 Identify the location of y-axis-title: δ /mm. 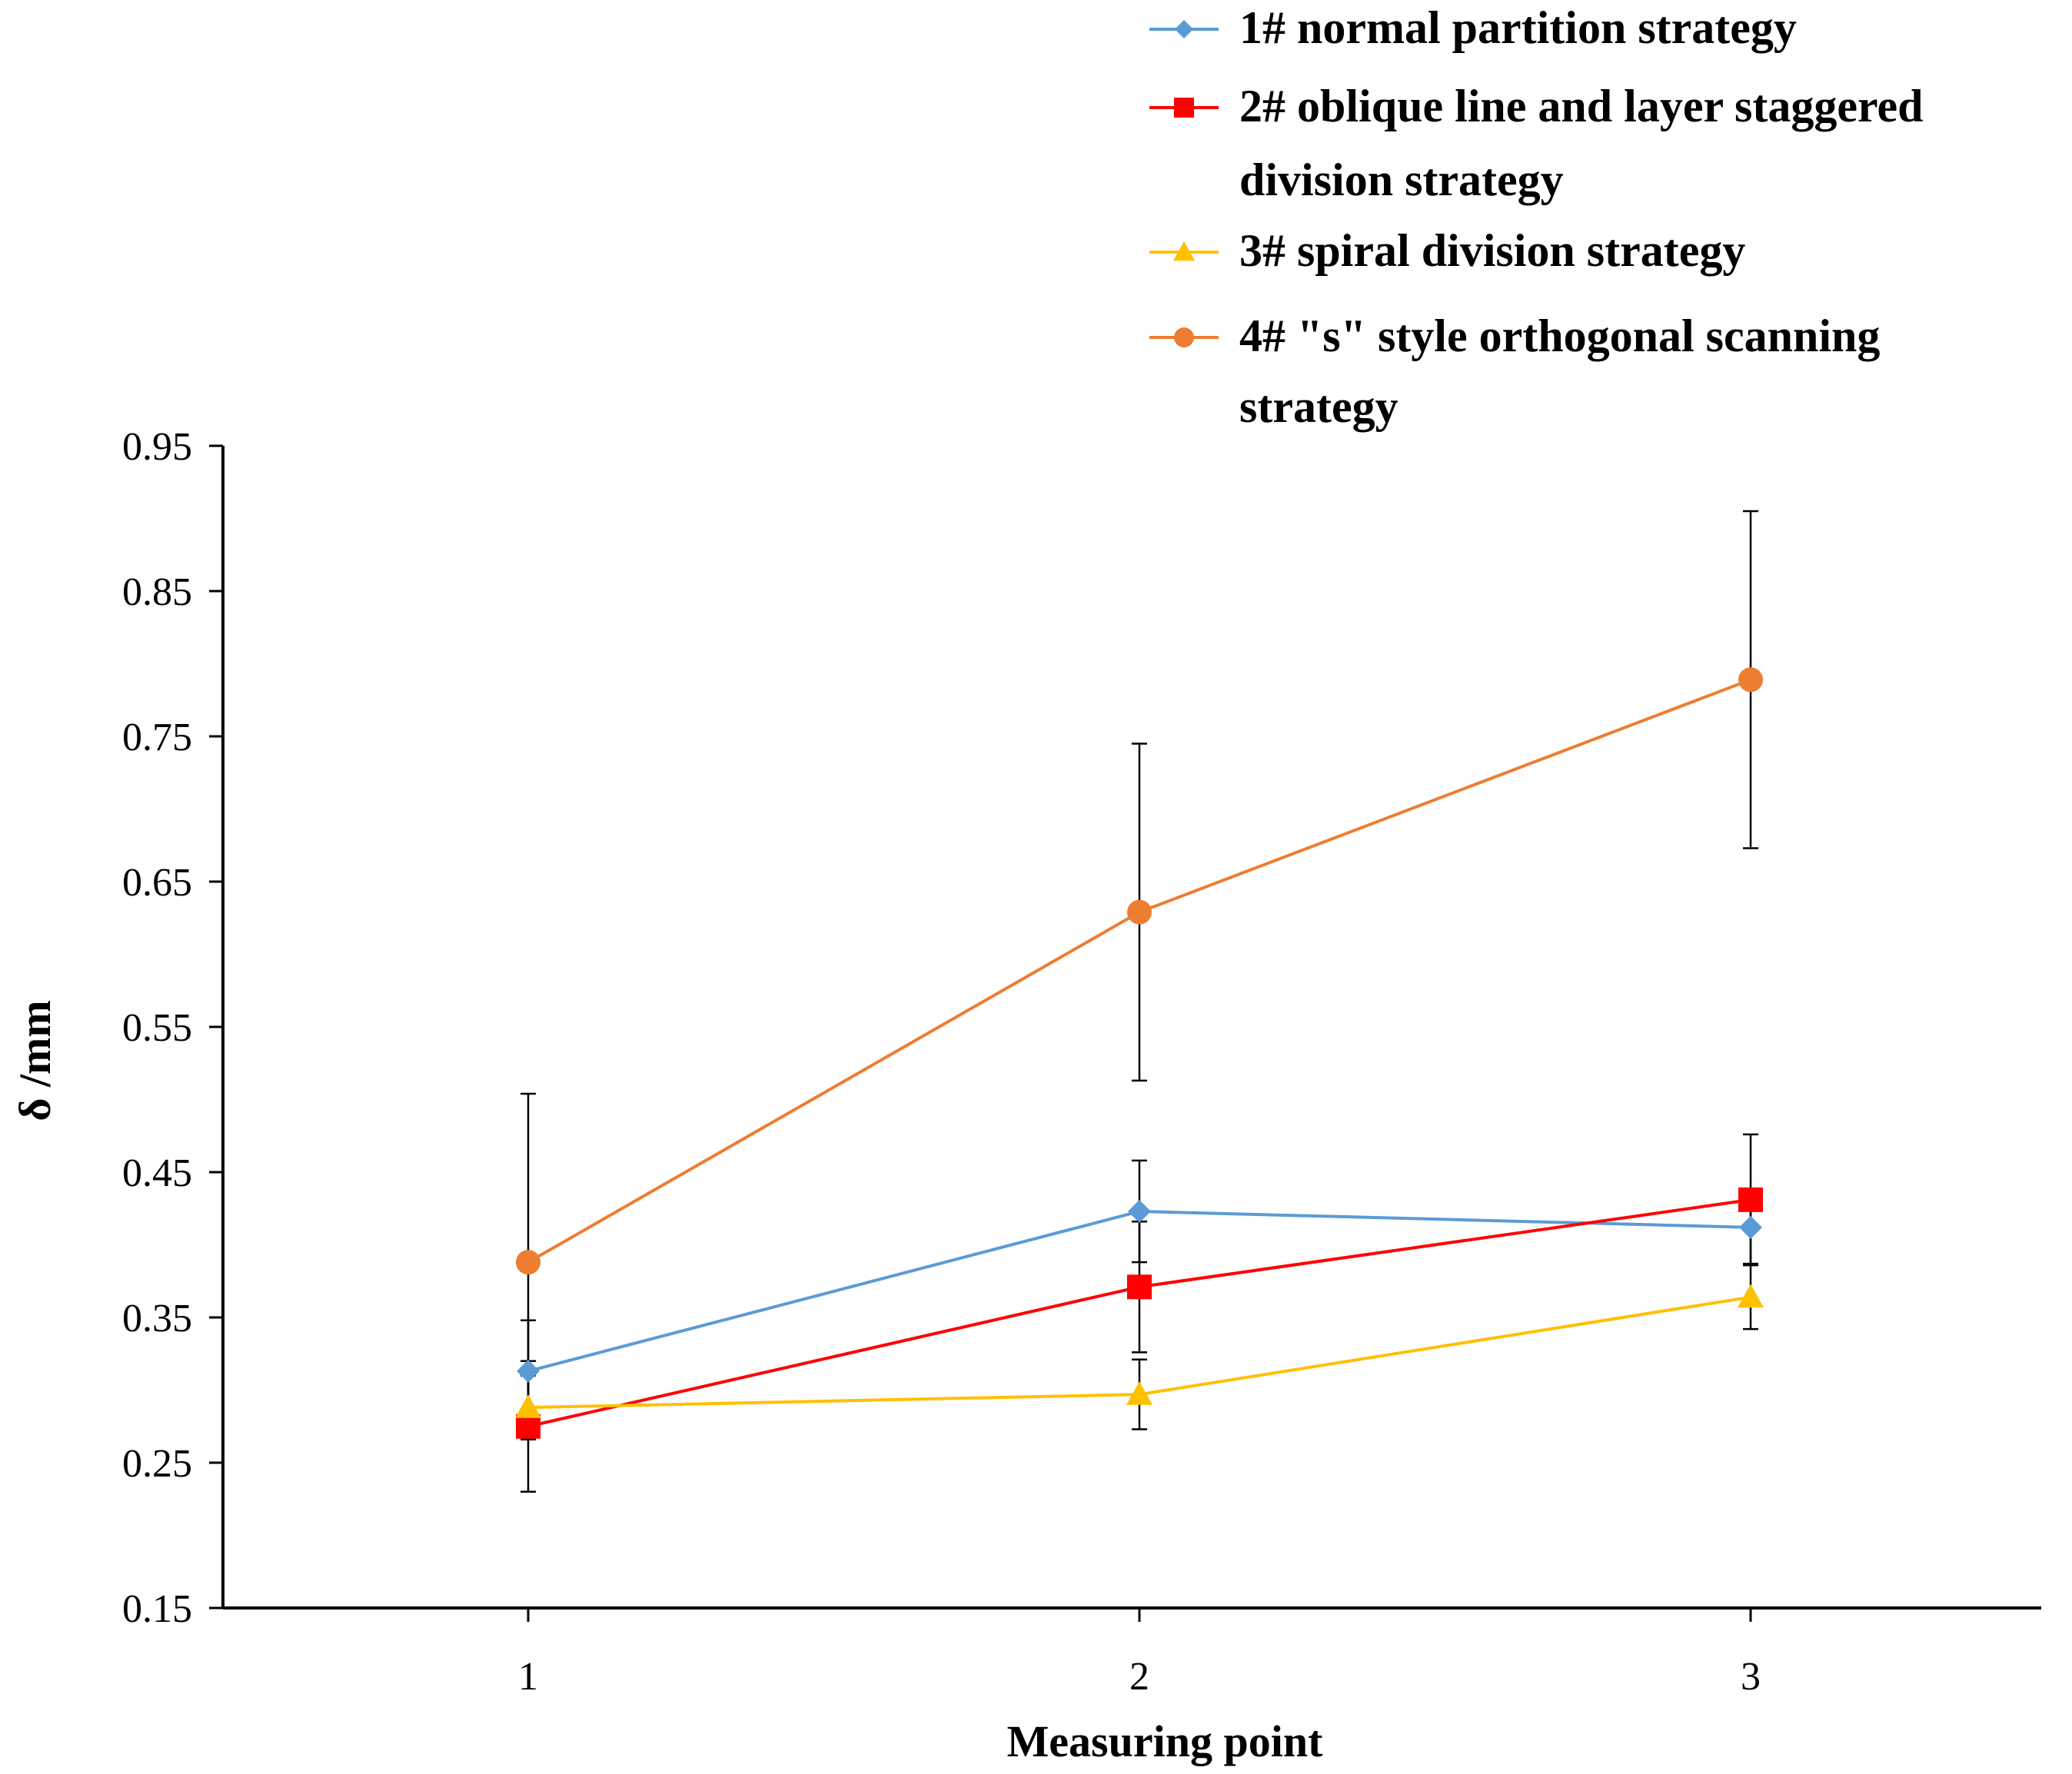
(35, 1060).